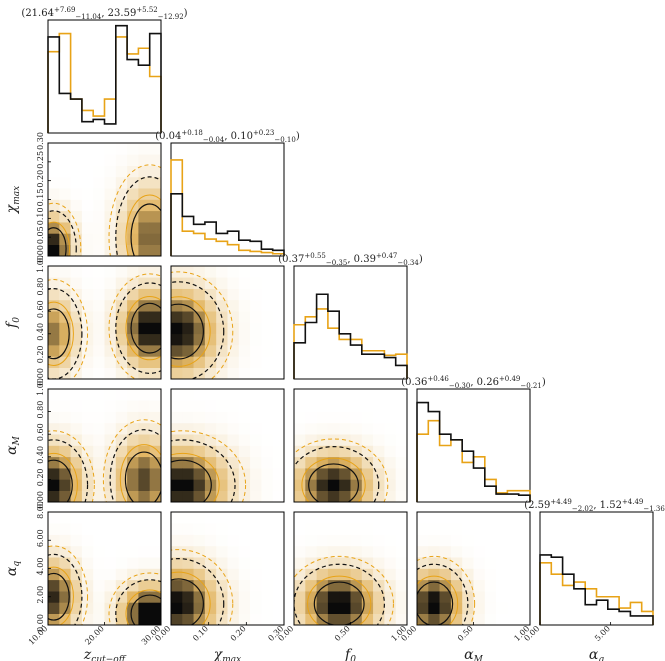 This screenshot has height=661, width=665. Describe the element at coordinates (13, 323) in the screenshot. I see `y-axis-label: f0` at that location.